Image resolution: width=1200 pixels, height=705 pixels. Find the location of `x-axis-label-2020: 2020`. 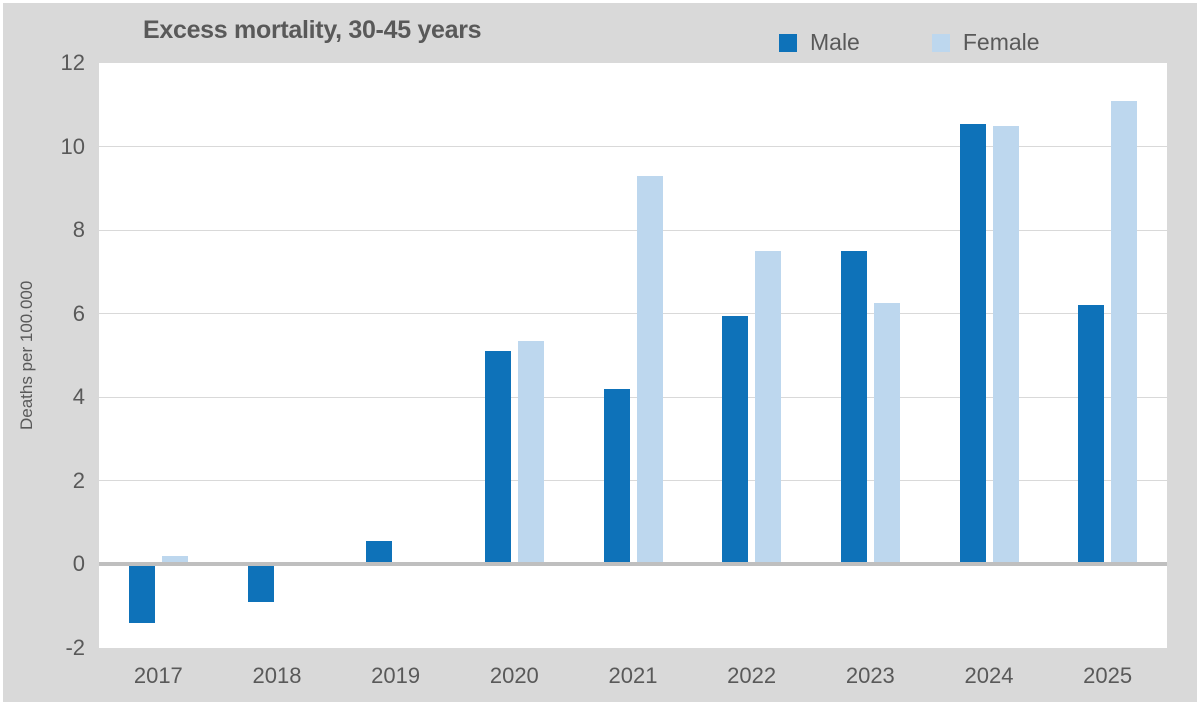

x-axis-label-2020: 2020 is located at coordinates (514, 675).